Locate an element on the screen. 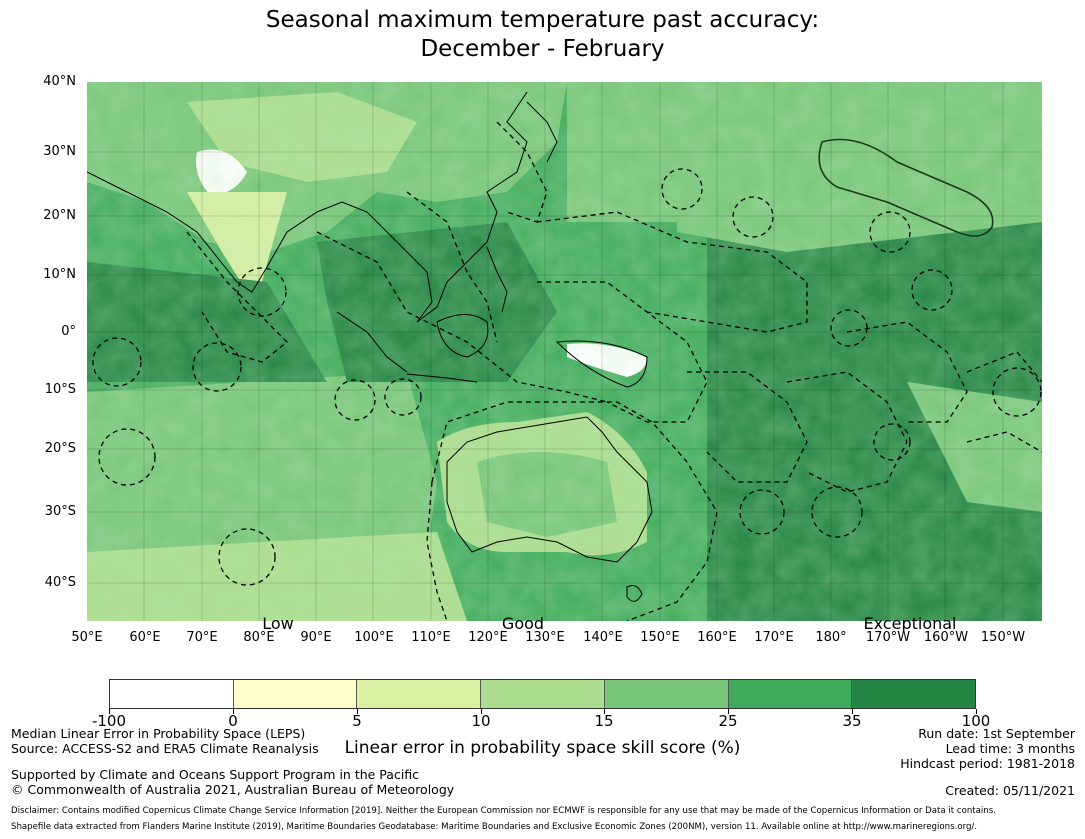 The height and width of the screenshot is (839, 1085). category-label-low: Low is located at coordinates (278, 623).